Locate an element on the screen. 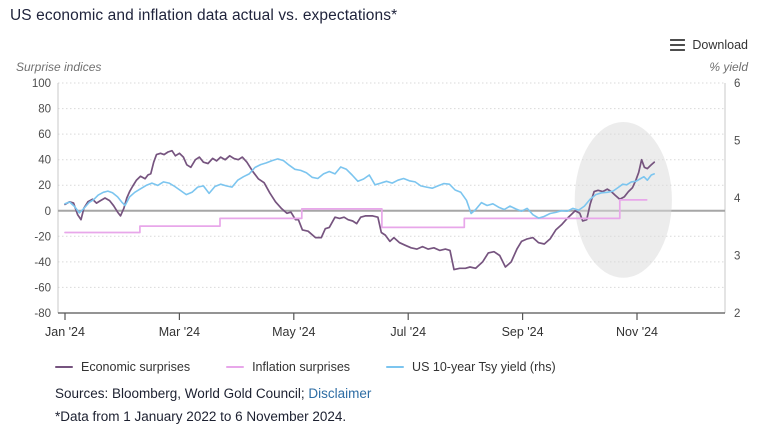 The width and height of the screenshot is (760, 431). legend-item-economic-surprises: Economic surprises is located at coordinates (122, 367).